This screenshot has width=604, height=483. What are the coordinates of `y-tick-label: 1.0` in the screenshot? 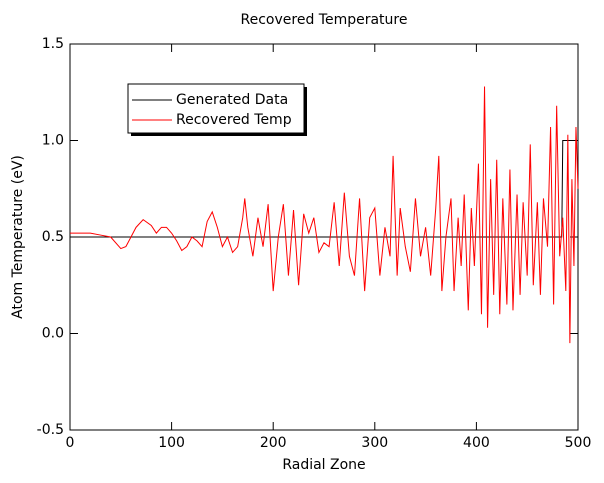 It's located at (53, 141).